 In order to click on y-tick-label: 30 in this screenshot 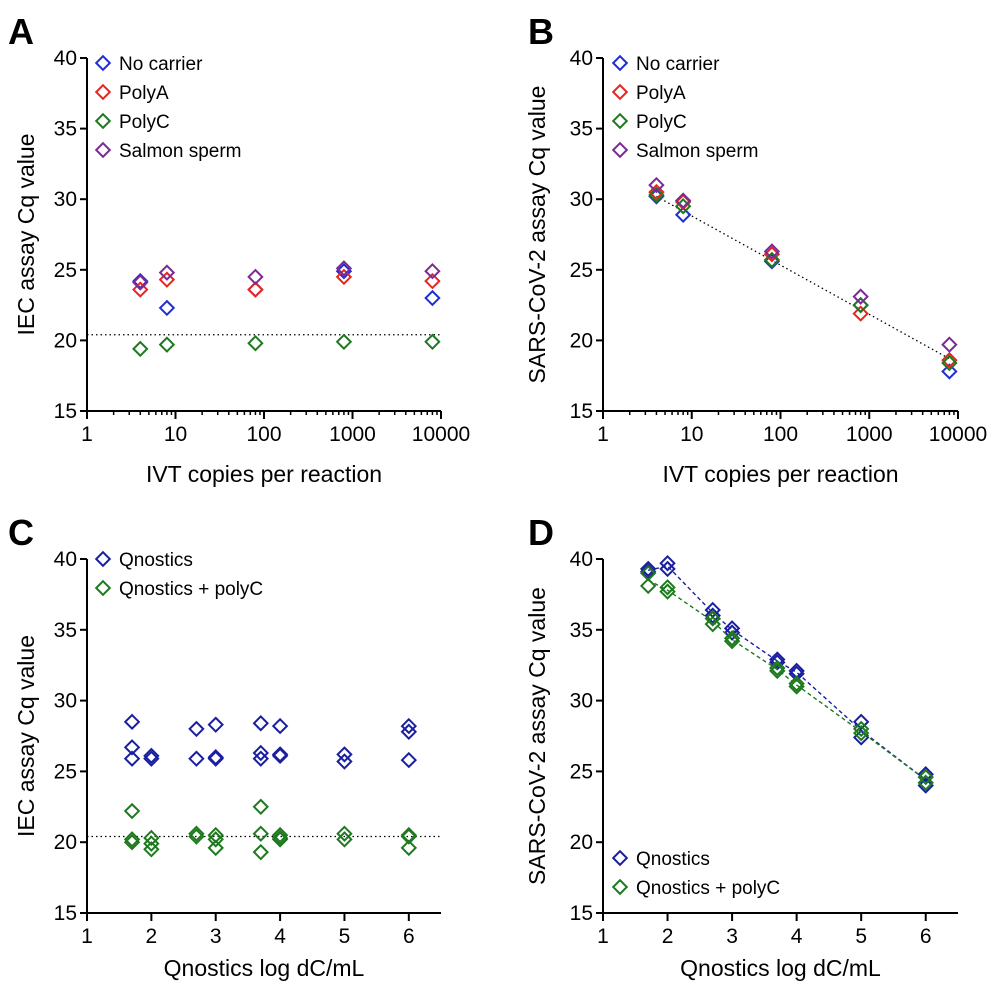, I will do `click(581, 199)`.